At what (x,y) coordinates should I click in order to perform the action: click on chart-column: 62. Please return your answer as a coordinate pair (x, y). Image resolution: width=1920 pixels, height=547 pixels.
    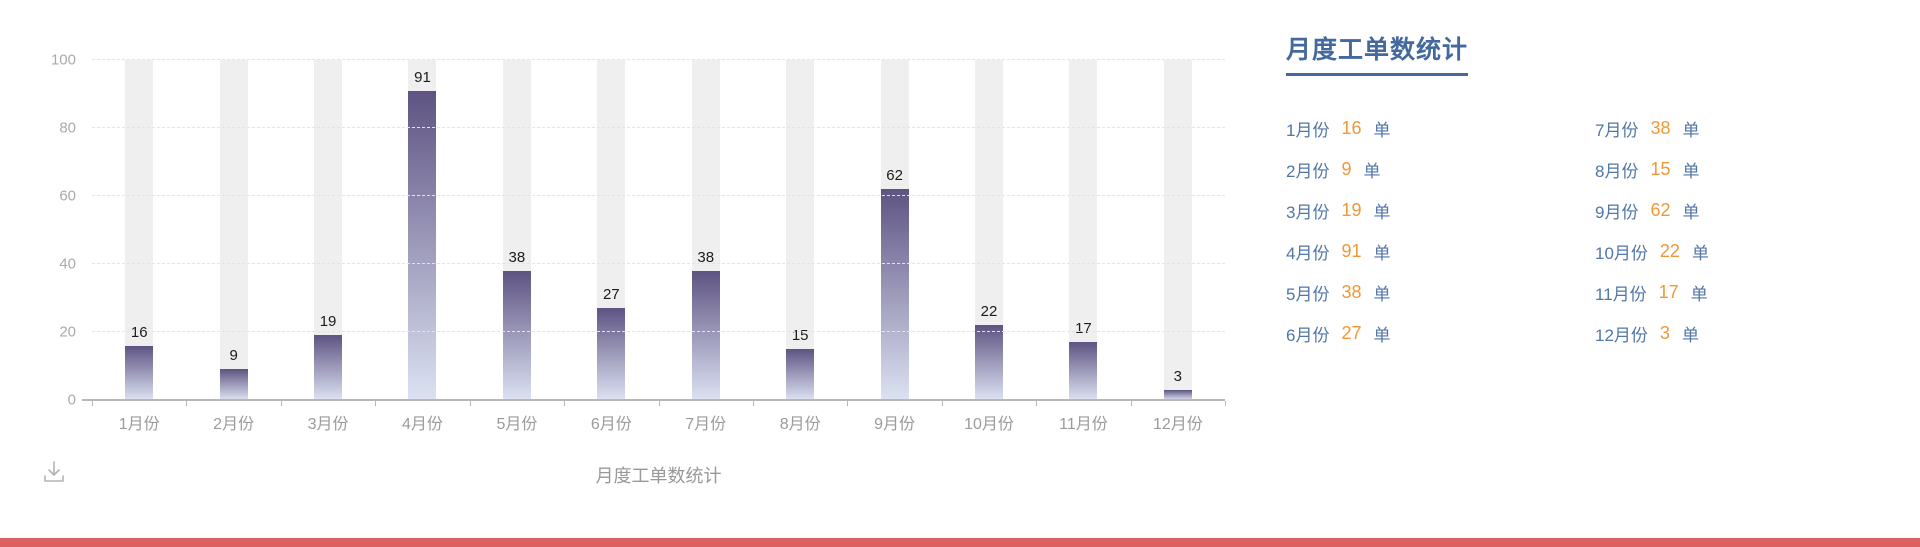
    Looking at the image, I should click on (894, 230).